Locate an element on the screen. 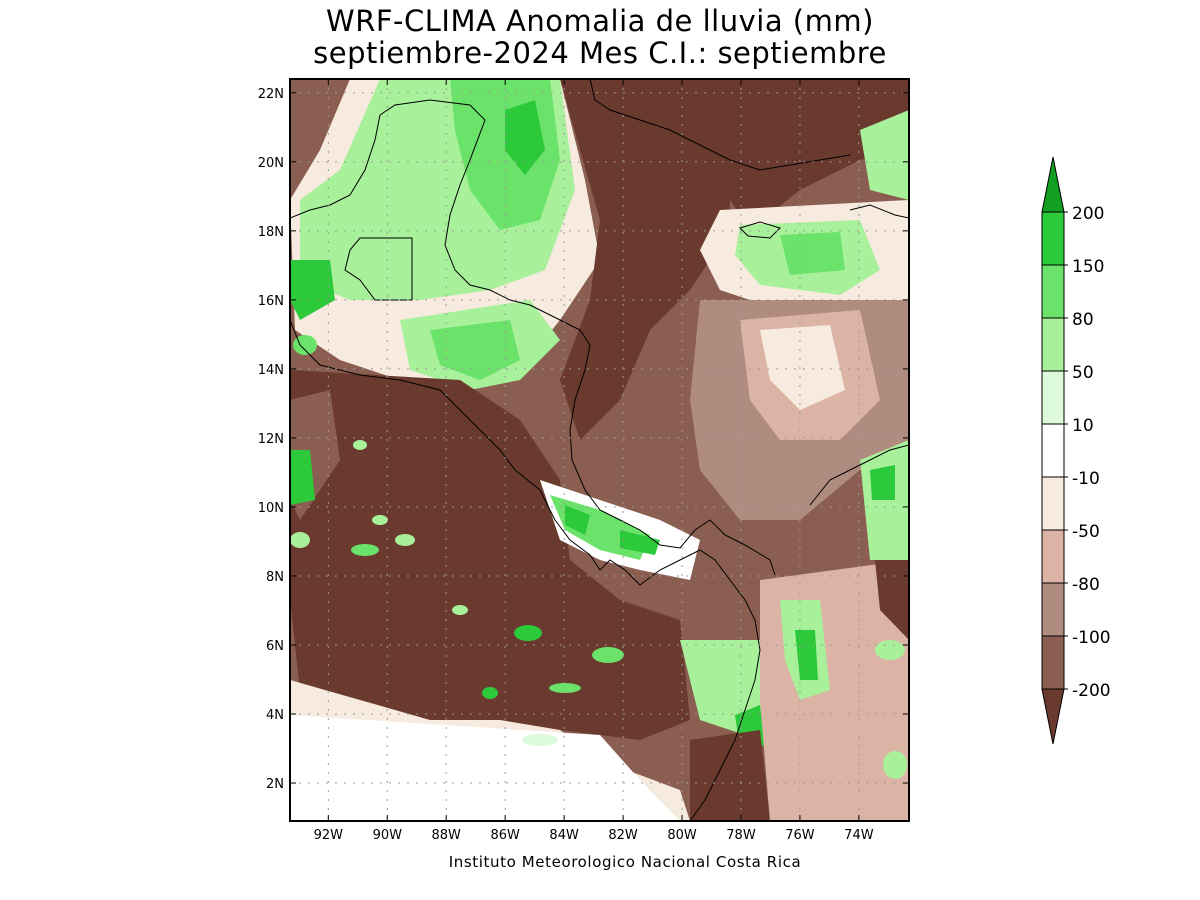 The image size is (1200, 900). lat-tick-label: 14N is located at coordinates (271, 370).